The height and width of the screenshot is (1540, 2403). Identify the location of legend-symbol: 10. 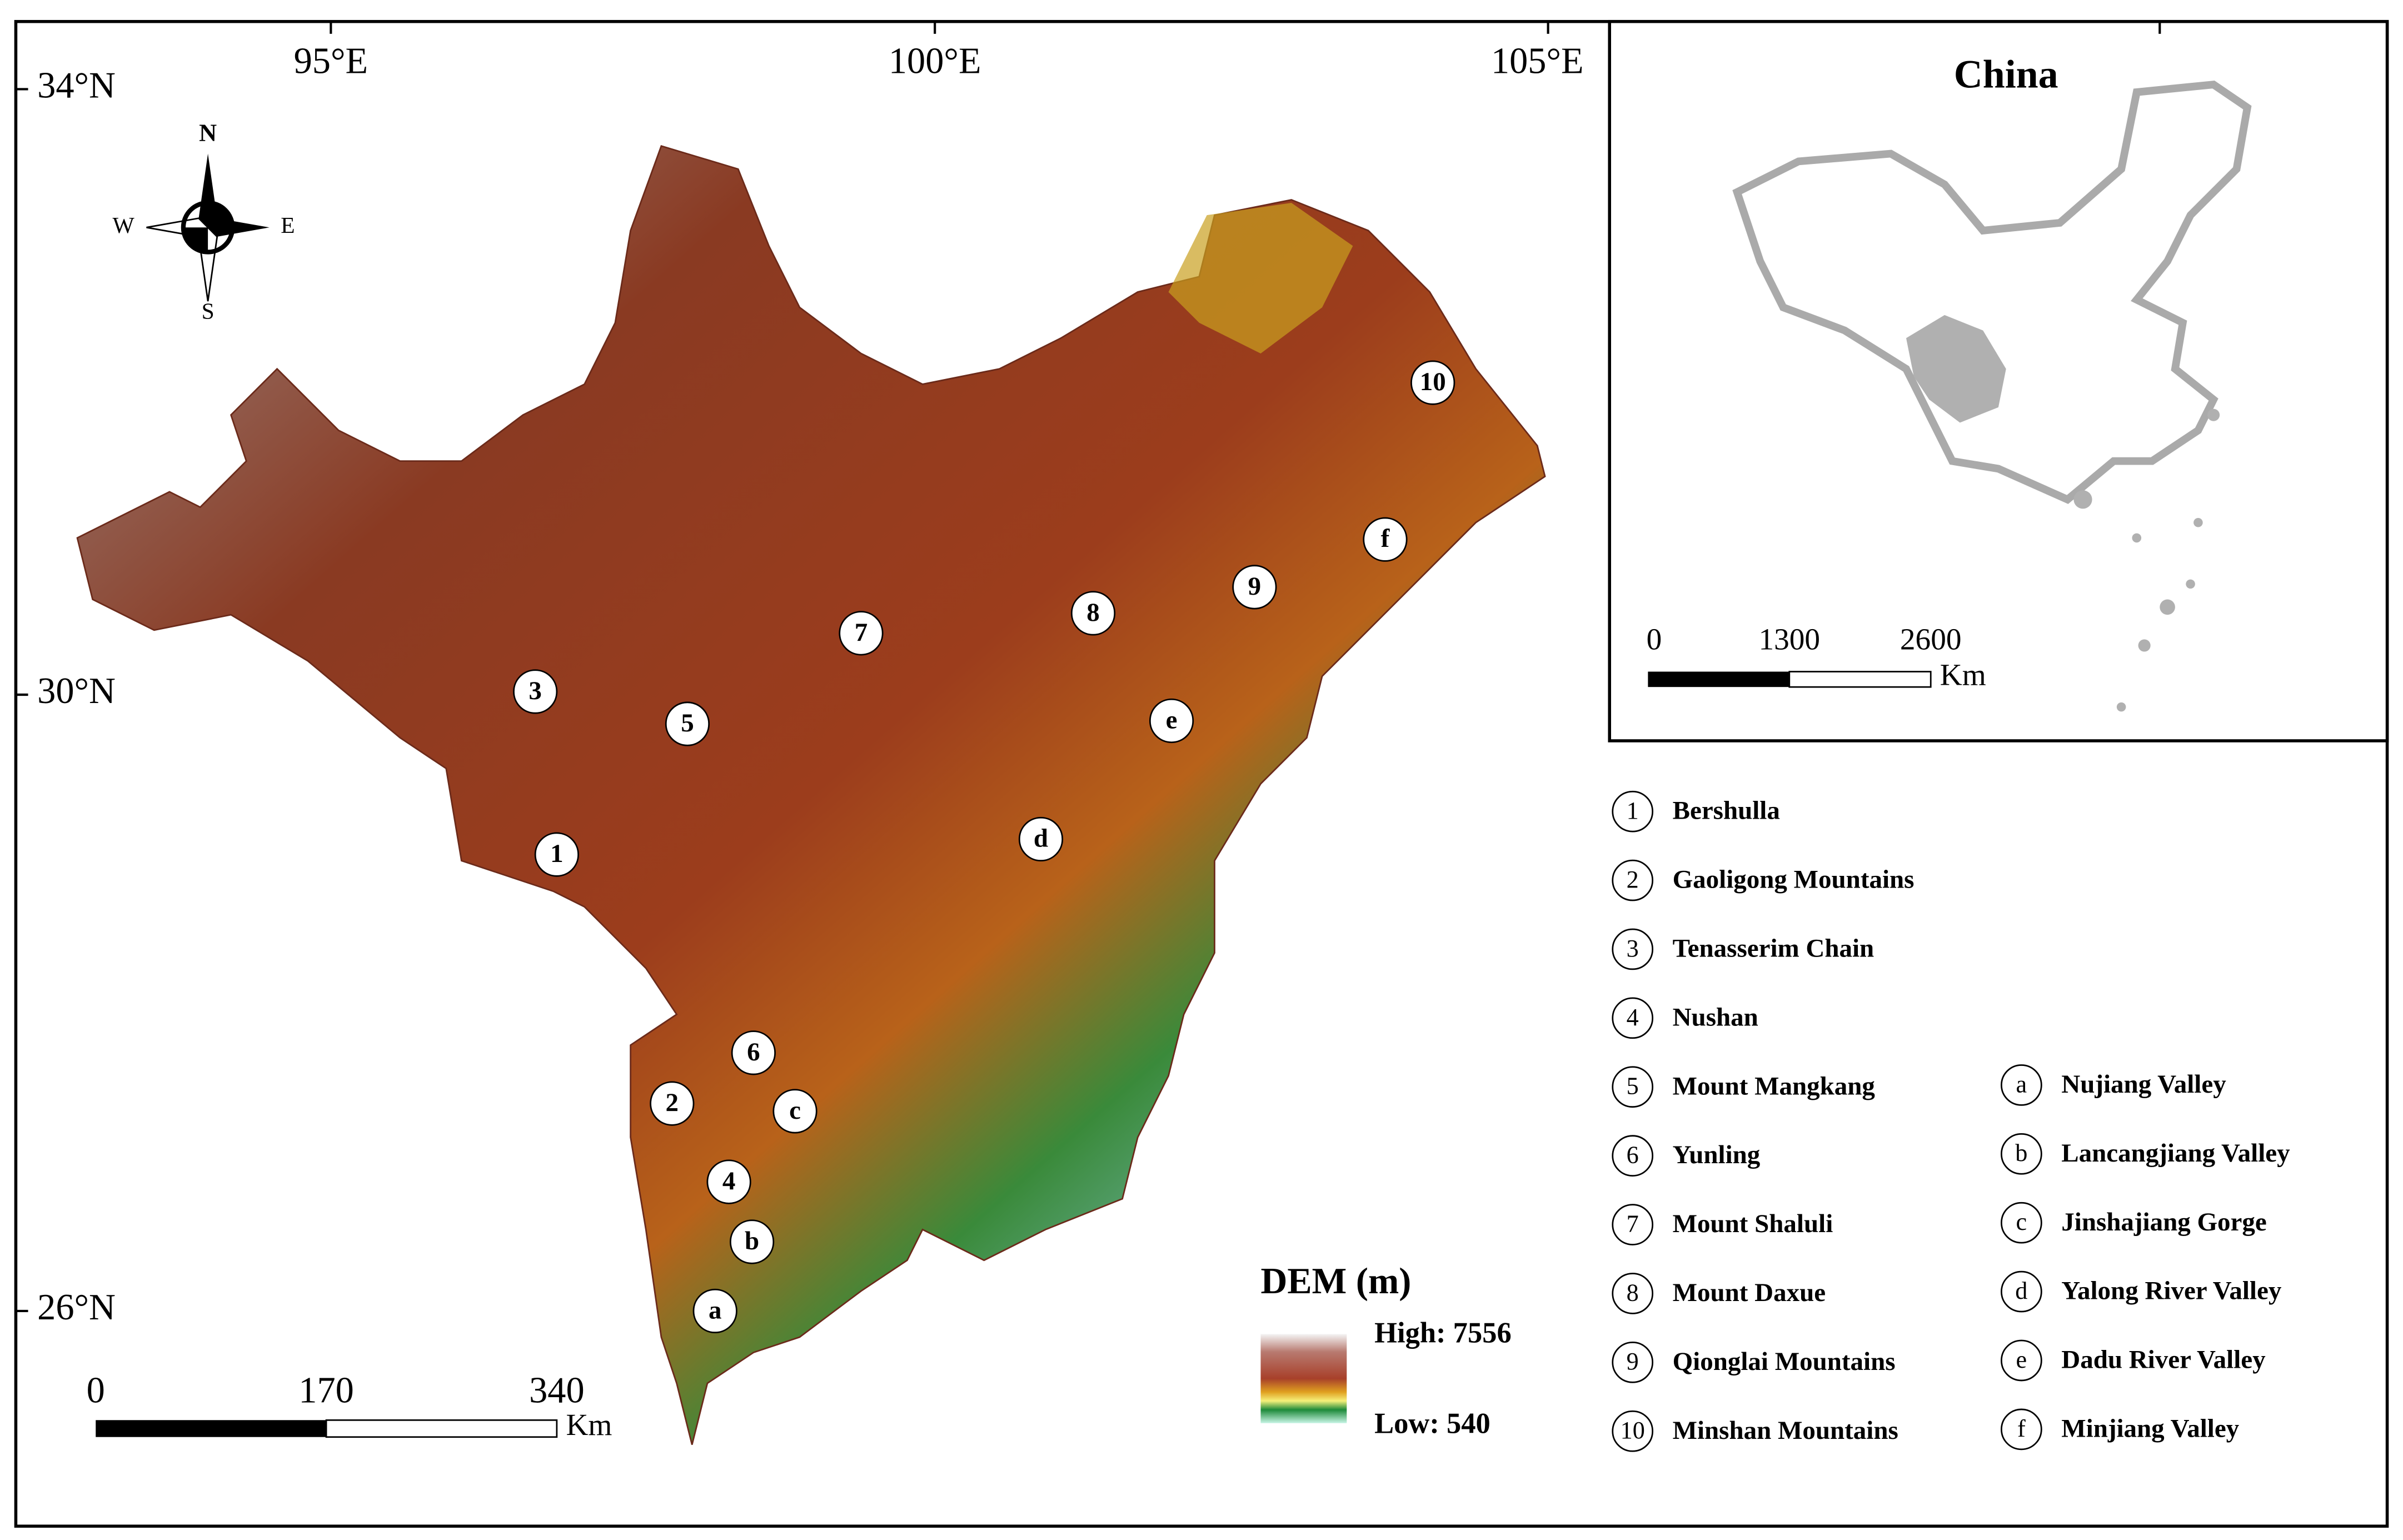
(1633, 1430).